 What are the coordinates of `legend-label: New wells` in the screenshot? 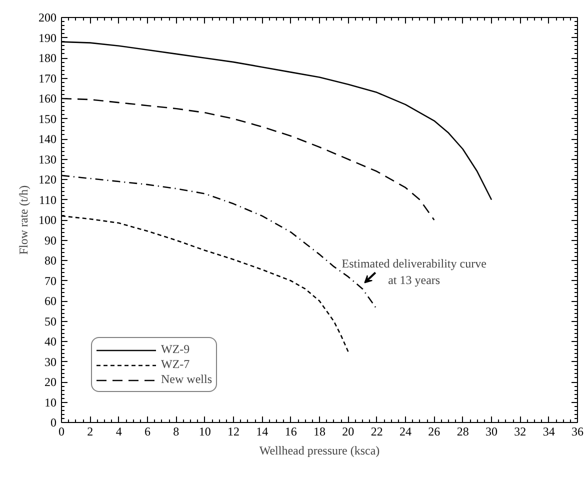 It's located at (186, 379).